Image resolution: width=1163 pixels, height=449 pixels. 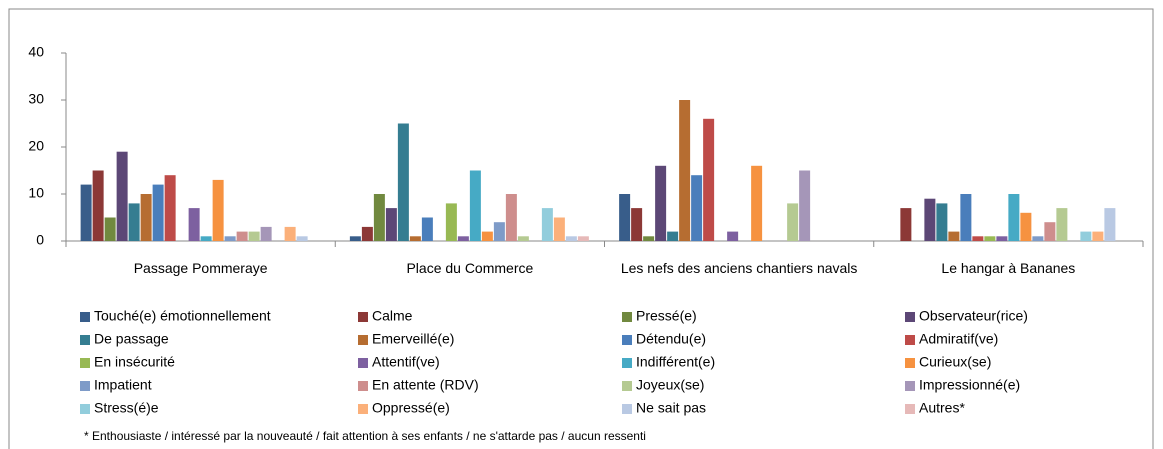 What do you see at coordinates (413, 339) in the screenshot?
I see `legend-label: Emerveillé(e)` at bounding box center [413, 339].